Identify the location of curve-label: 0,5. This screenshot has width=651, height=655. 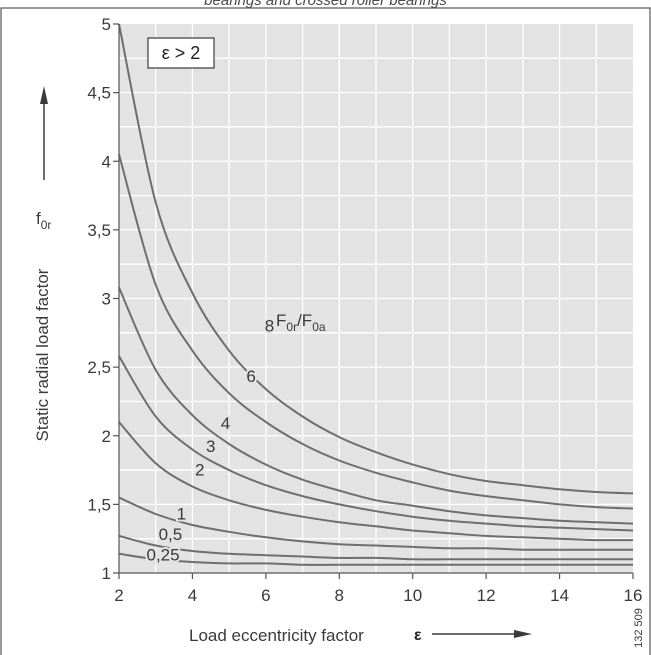
(171, 534).